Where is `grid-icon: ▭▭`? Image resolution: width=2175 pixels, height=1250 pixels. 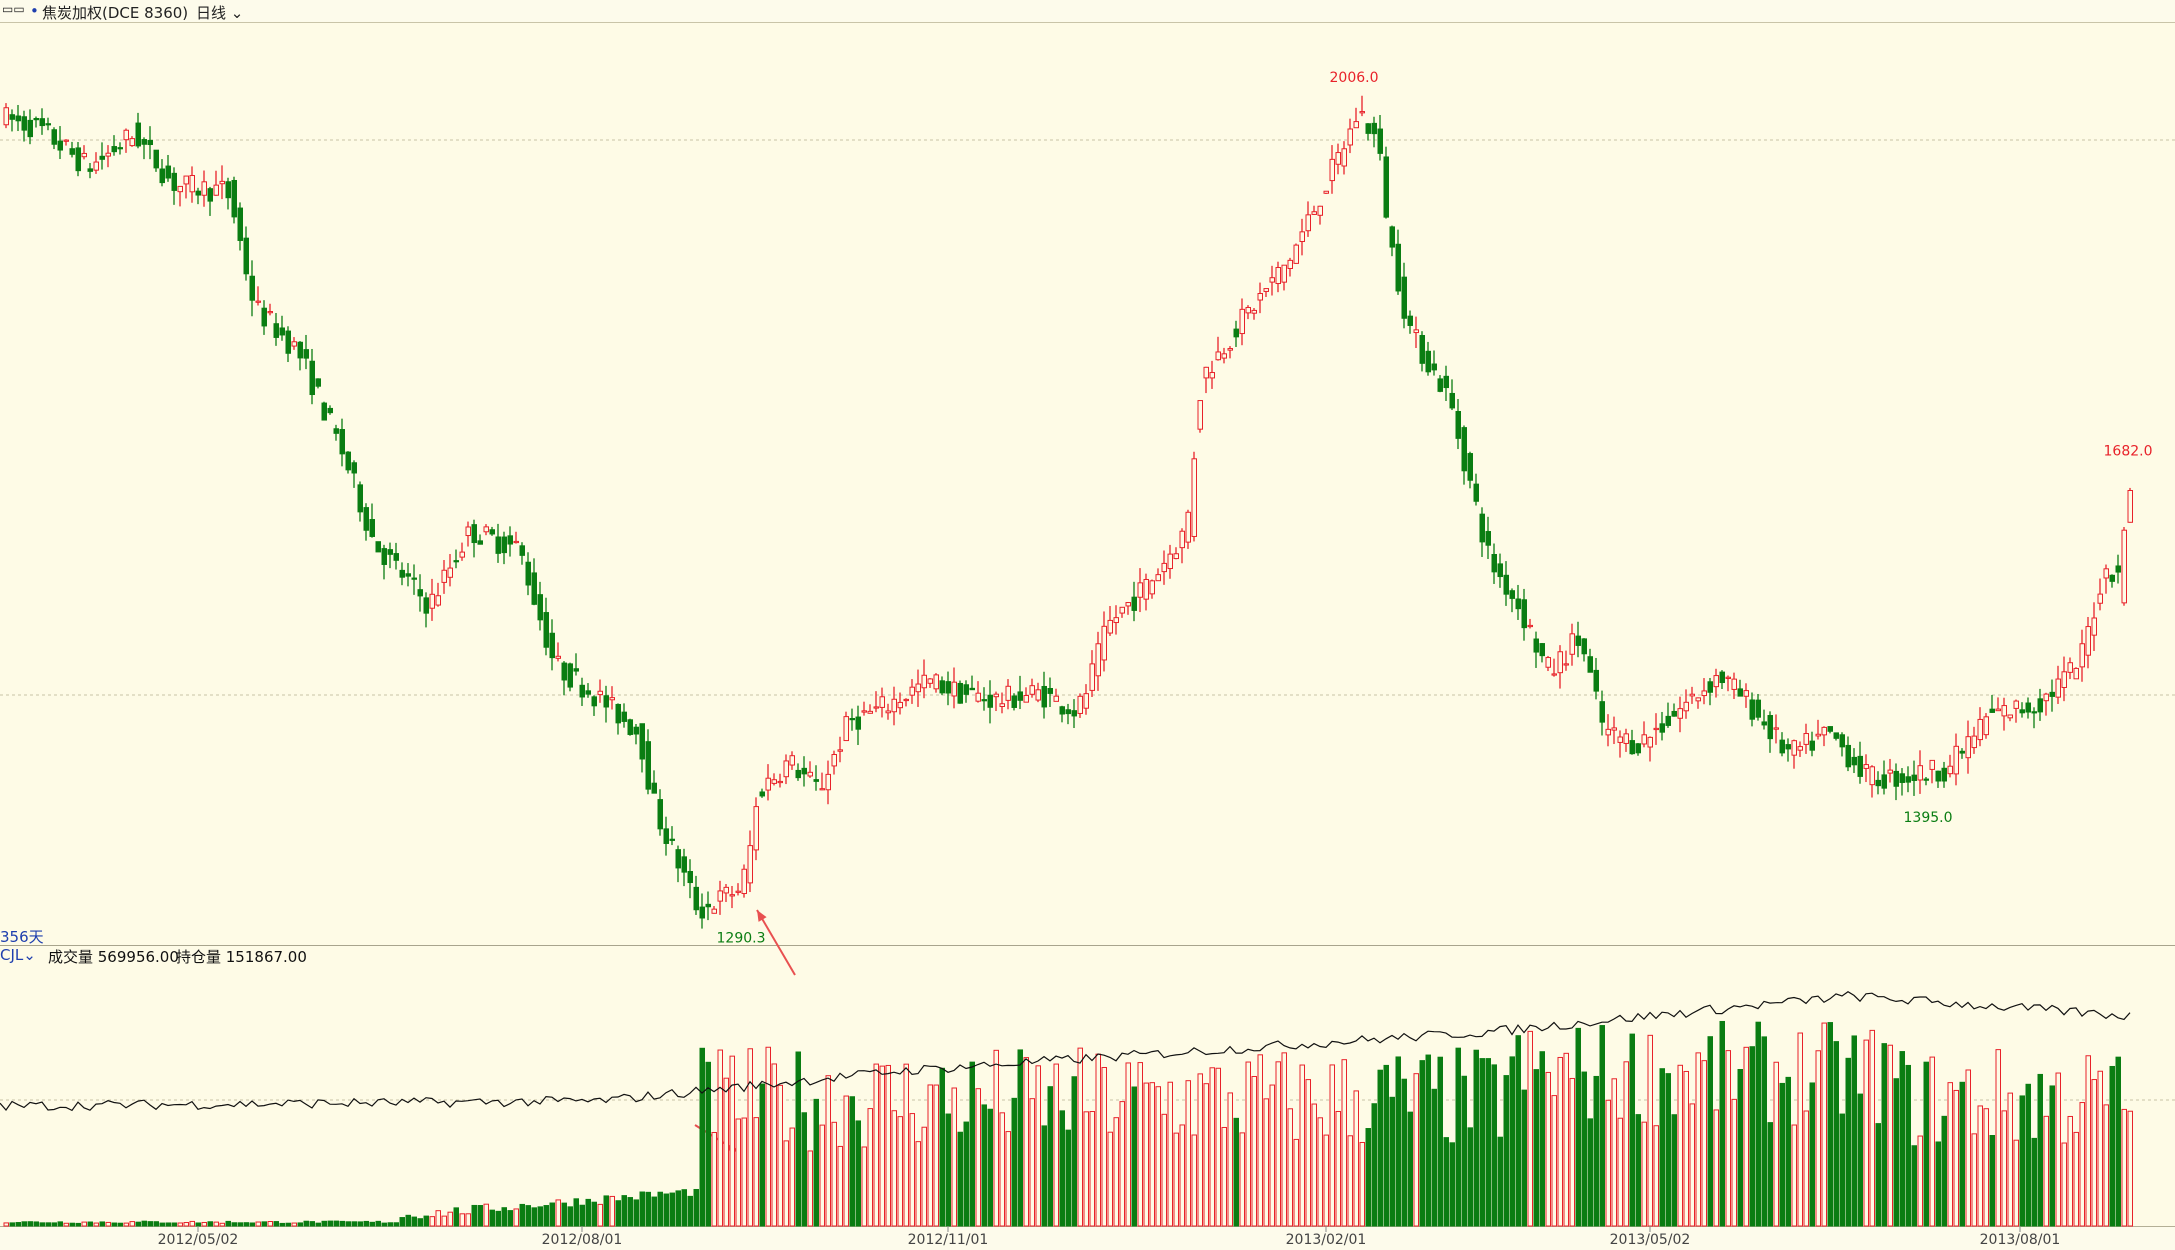
grid-icon: ▭▭ is located at coordinates (13, 9).